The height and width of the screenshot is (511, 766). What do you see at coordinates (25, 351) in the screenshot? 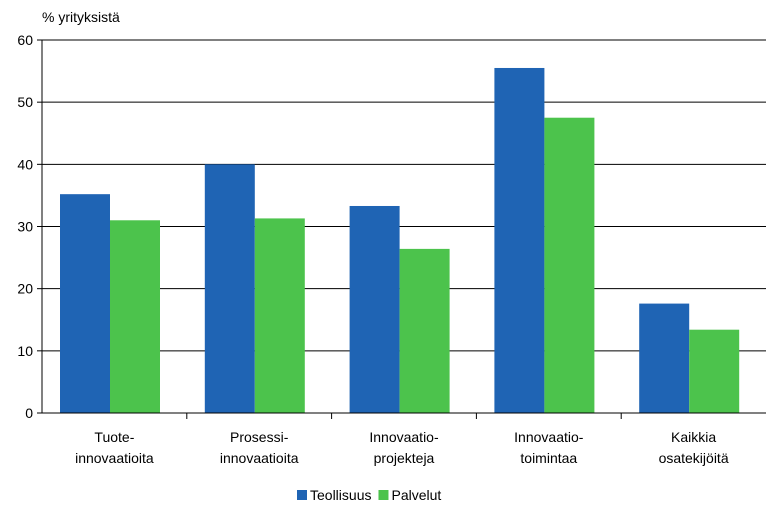
I see `y-tick-label: 10` at bounding box center [25, 351].